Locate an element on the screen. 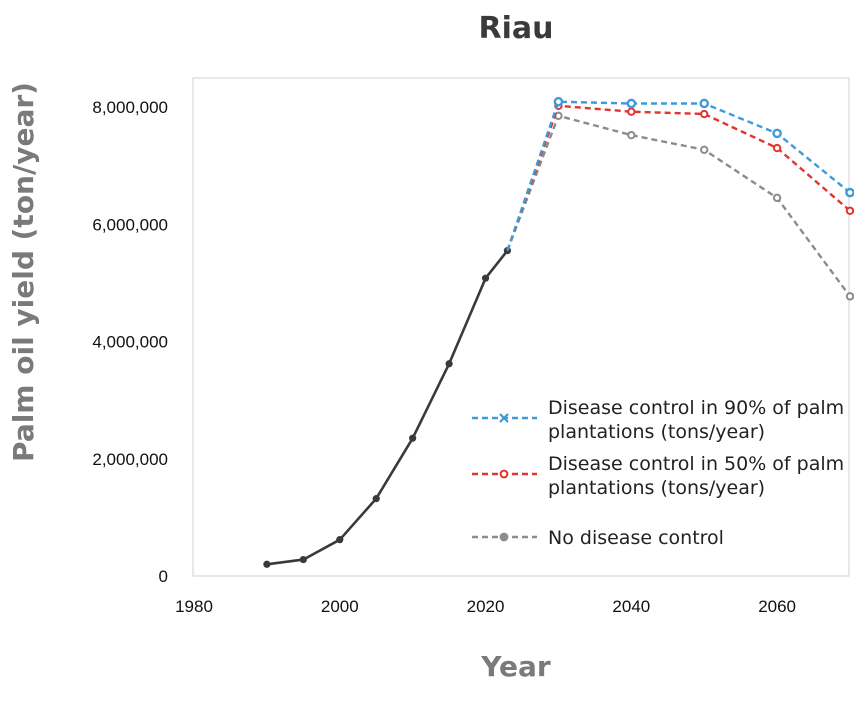  x-axis-title: Year is located at coordinates (515, 666).